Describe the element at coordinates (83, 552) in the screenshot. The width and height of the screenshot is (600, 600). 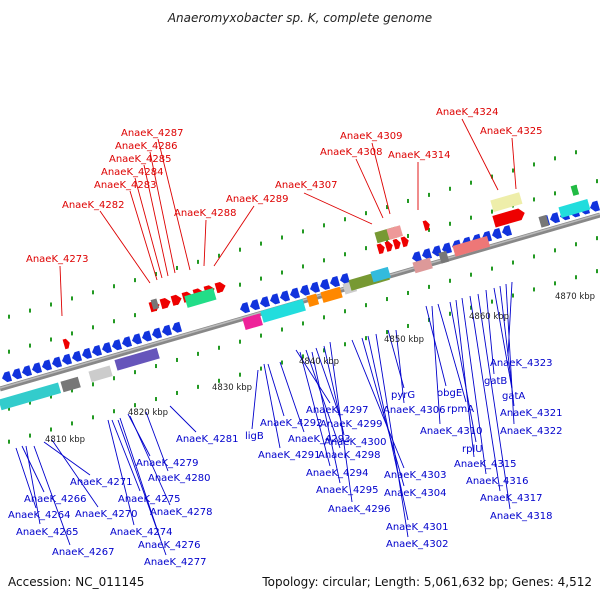
I see `gene-label: AnaeK_4267` at that location.